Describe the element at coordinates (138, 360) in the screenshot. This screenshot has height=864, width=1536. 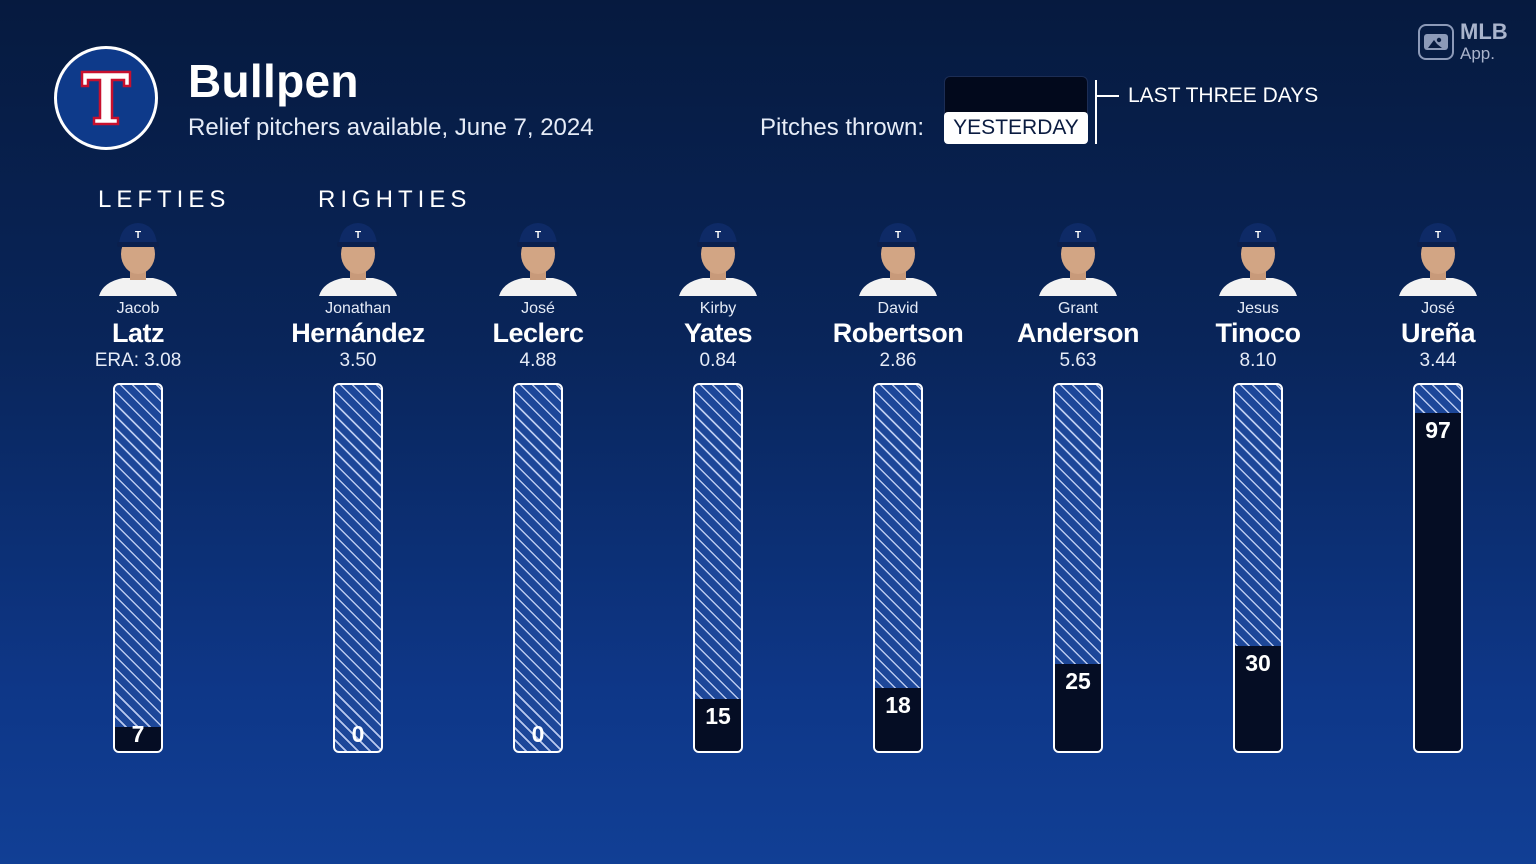
I see `player-era: ERA: 3.08` at that location.